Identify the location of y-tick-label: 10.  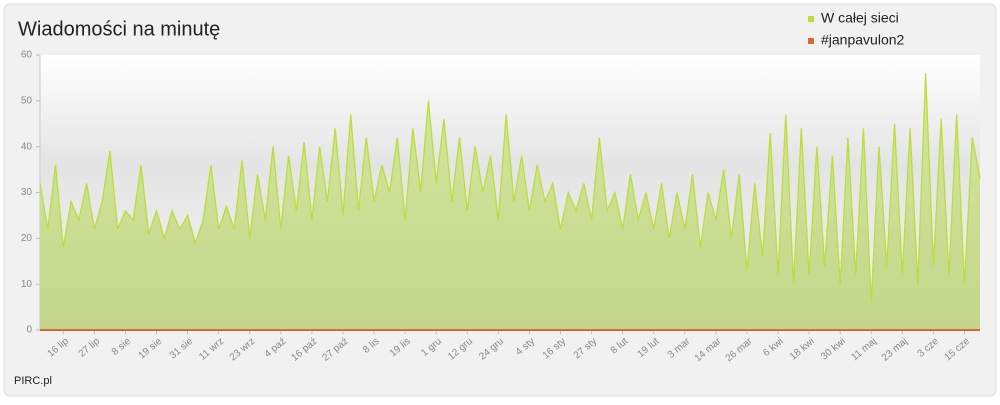
(27, 284).